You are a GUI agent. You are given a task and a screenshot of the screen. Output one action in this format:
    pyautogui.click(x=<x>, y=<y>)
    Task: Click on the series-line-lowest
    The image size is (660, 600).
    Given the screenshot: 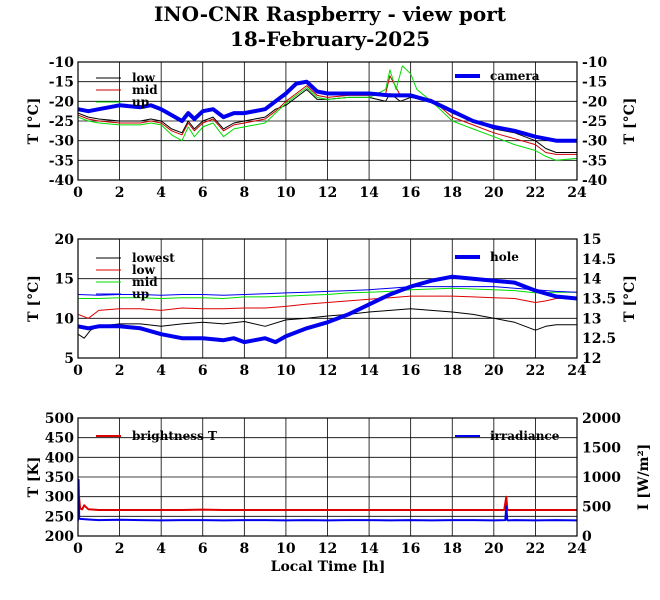 What is the action you would take?
    pyautogui.click(x=327, y=323)
    